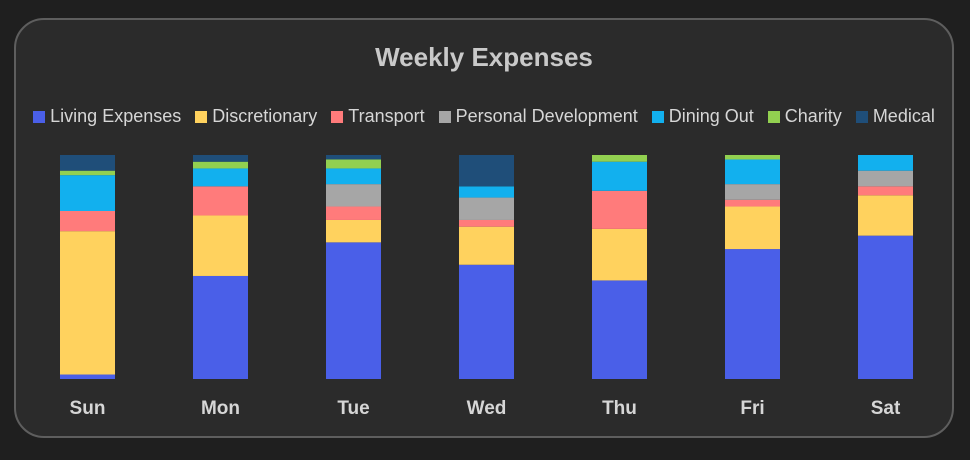 This screenshot has width=970, height=460. I want to click on legend-item: Medical, so click(895, 116).